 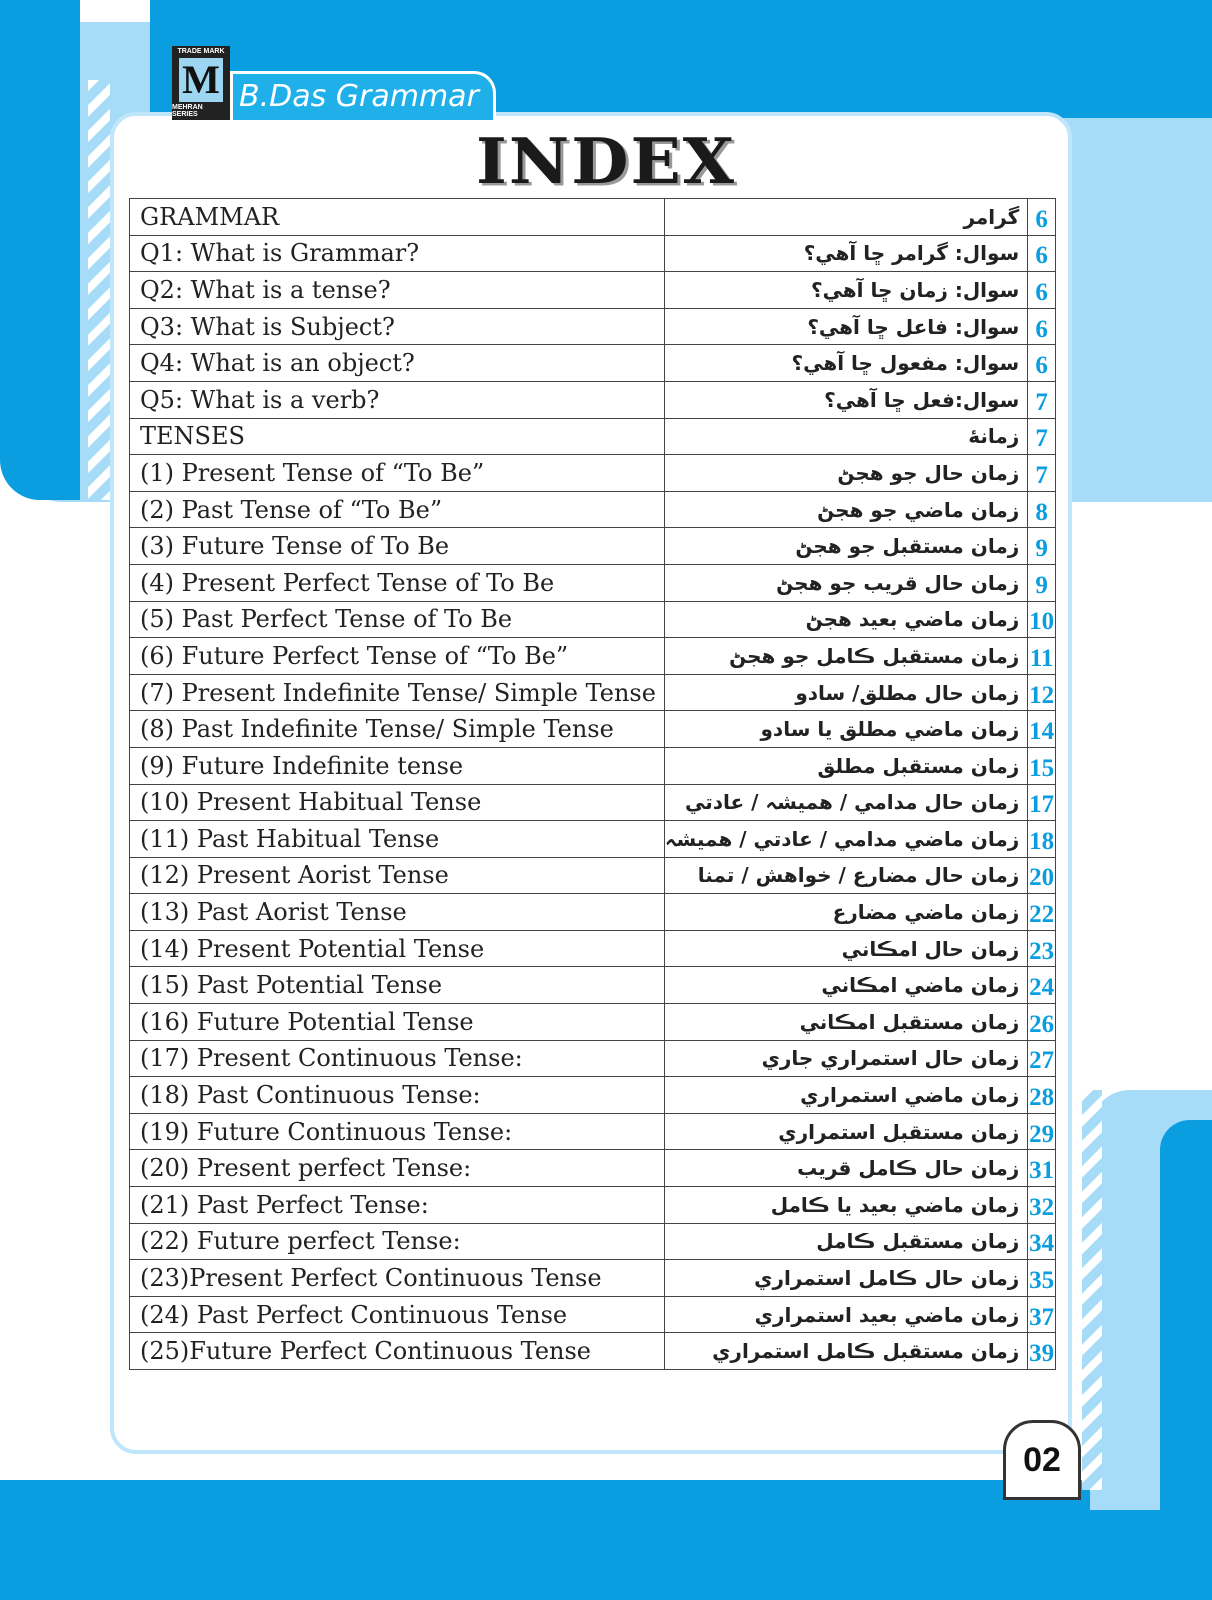 What do you see at coordinates (846, 582) in the screenshot?
I see `sindhi-title: زمان حال قريب جو هجڻ` at bounding box center [846, 582].